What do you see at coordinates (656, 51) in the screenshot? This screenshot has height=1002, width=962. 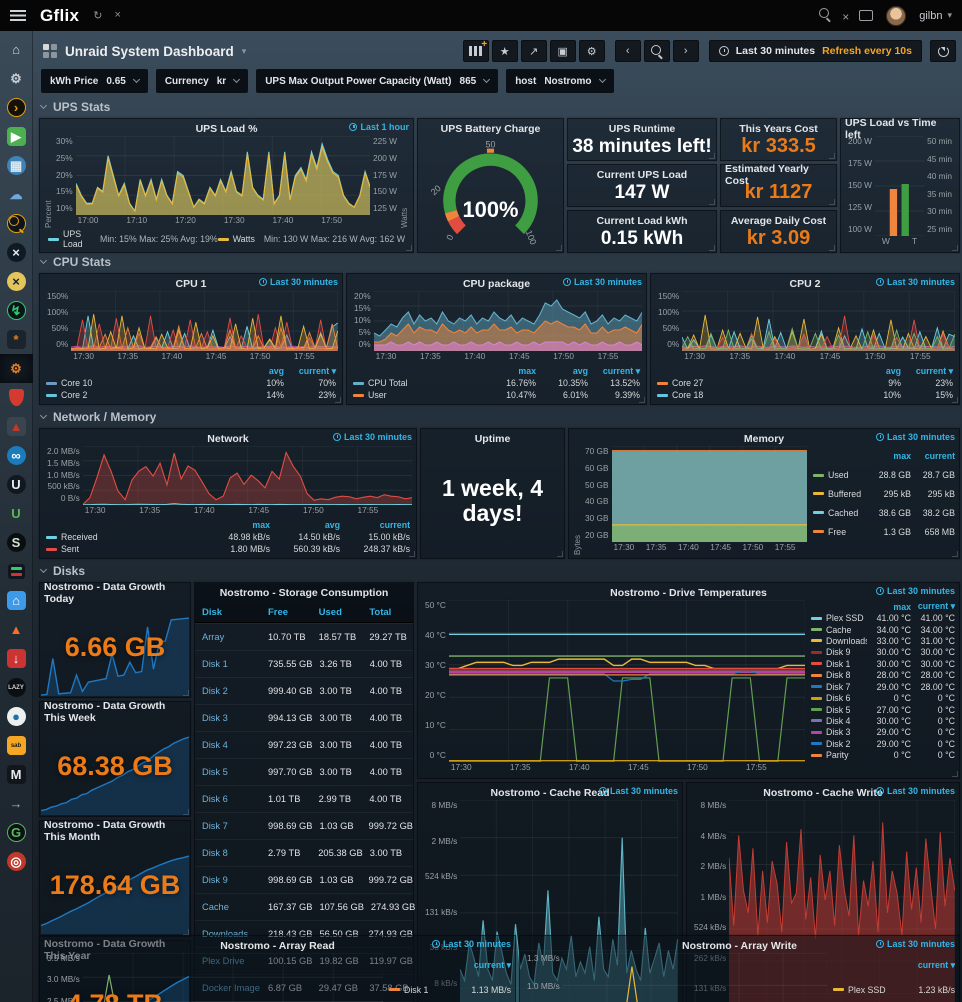 I see `time-nav-button` at bounding box center [656, 51].